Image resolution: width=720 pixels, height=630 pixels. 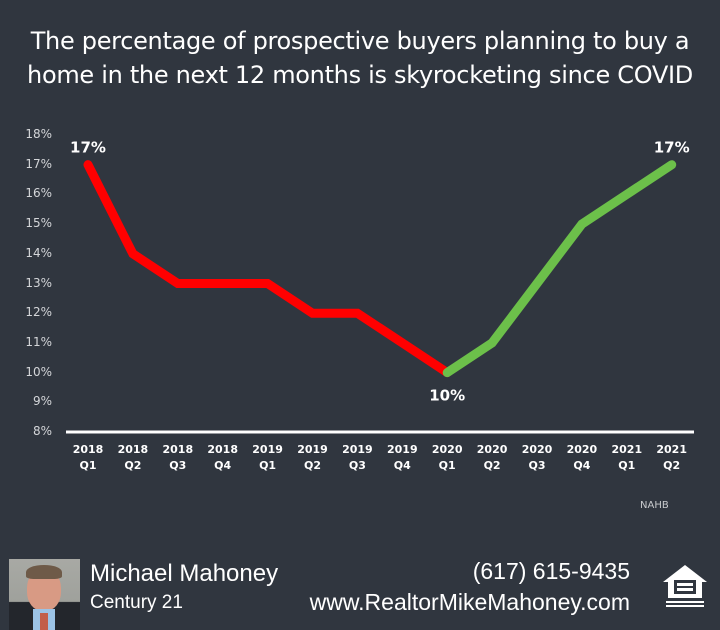 What do you see at coordinates (184, 573) in the screenshot?
I see `agent-name: Michael Mahoney` at bounding box center [184, 573].